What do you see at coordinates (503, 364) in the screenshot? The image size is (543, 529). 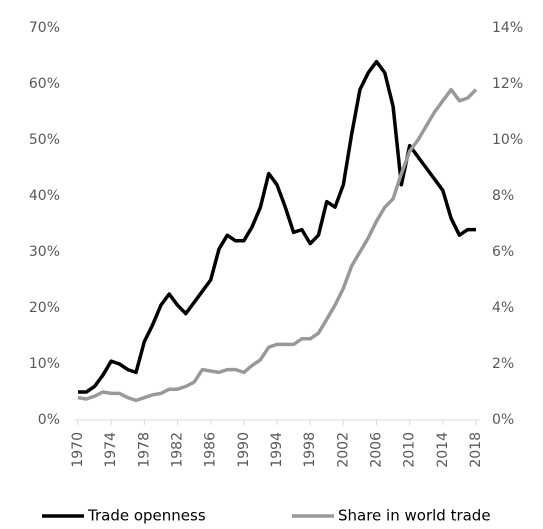 I see `y2-tick-label: 2%` at bounding box center [503, 364].